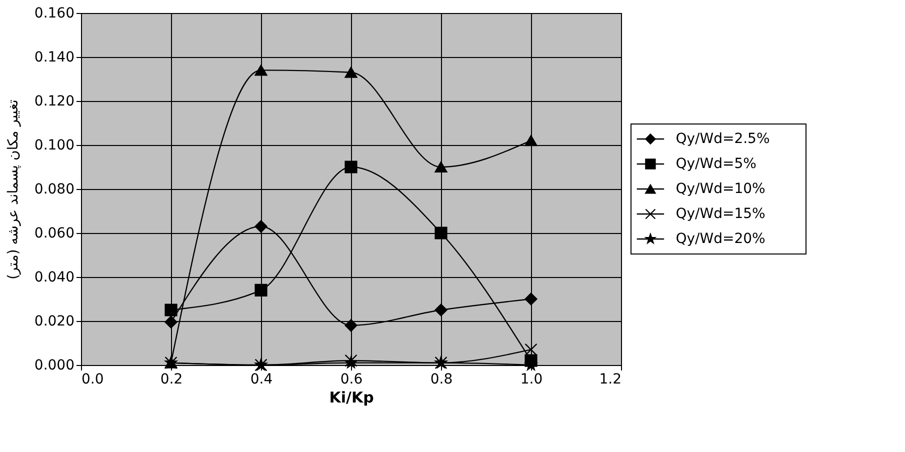 The height and width of the screenshot is (452, 905). I want to click on y-tick-label: 0.140, so click(54, 58).